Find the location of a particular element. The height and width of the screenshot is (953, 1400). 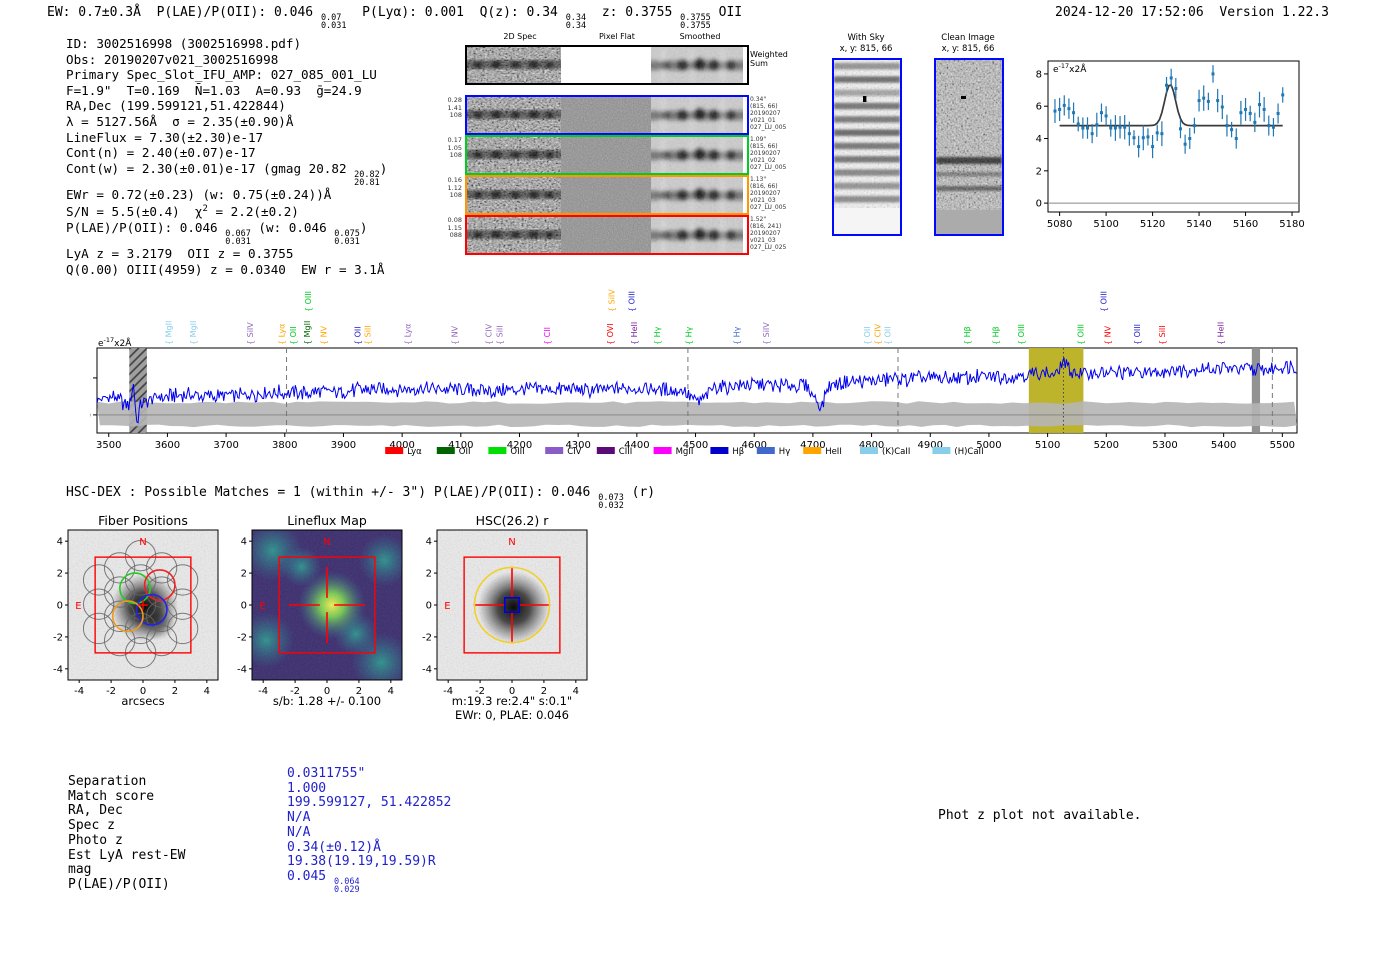

main-x-tick-label: 3800 is located at coordinates (284, 445).